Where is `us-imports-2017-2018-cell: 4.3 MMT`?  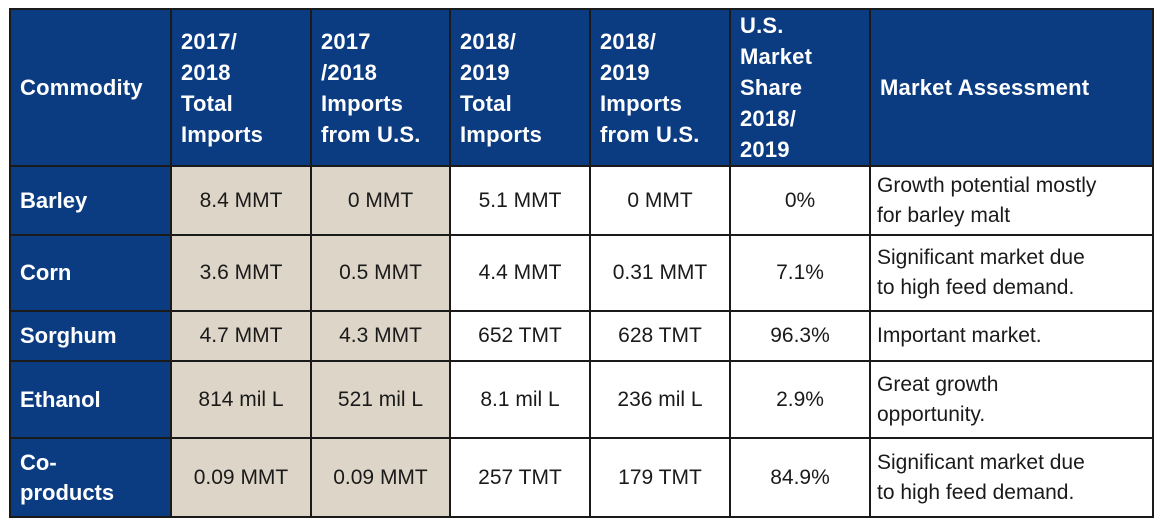
us-imports-2017-2018-cell: 4.3 MMT is located at coordinates (380, 336).